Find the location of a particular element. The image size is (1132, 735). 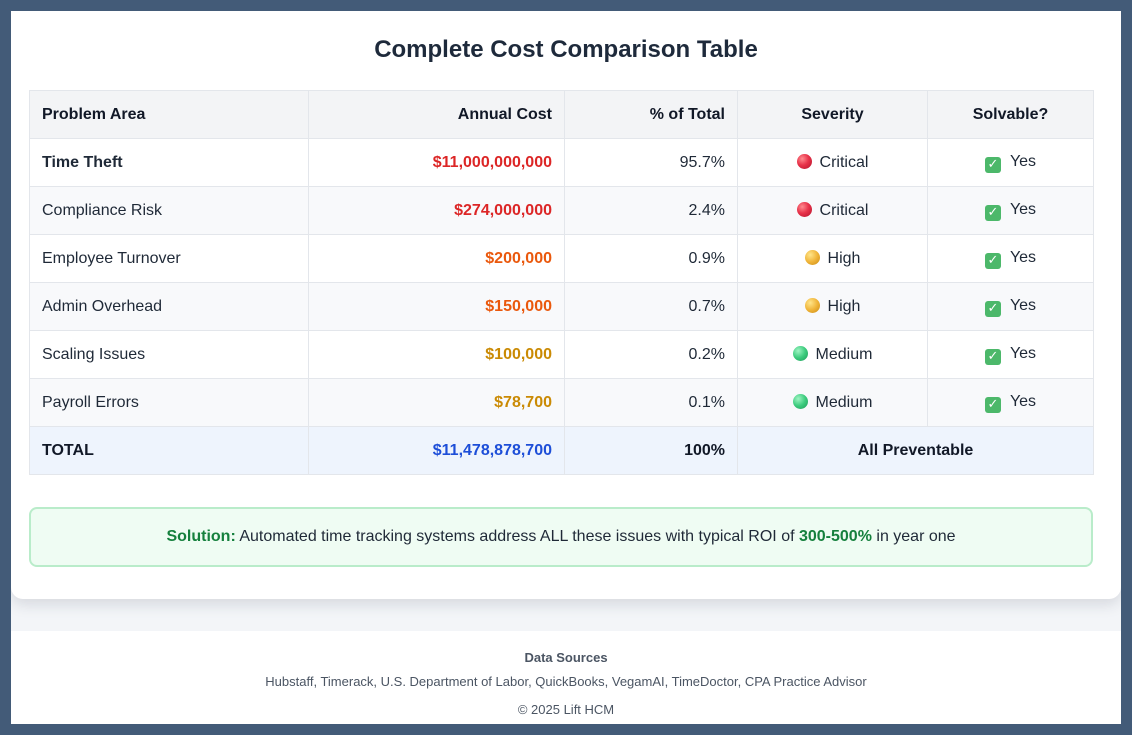

row-annual-cost: $11,000,000,000 is located at coordinates (436, 162).